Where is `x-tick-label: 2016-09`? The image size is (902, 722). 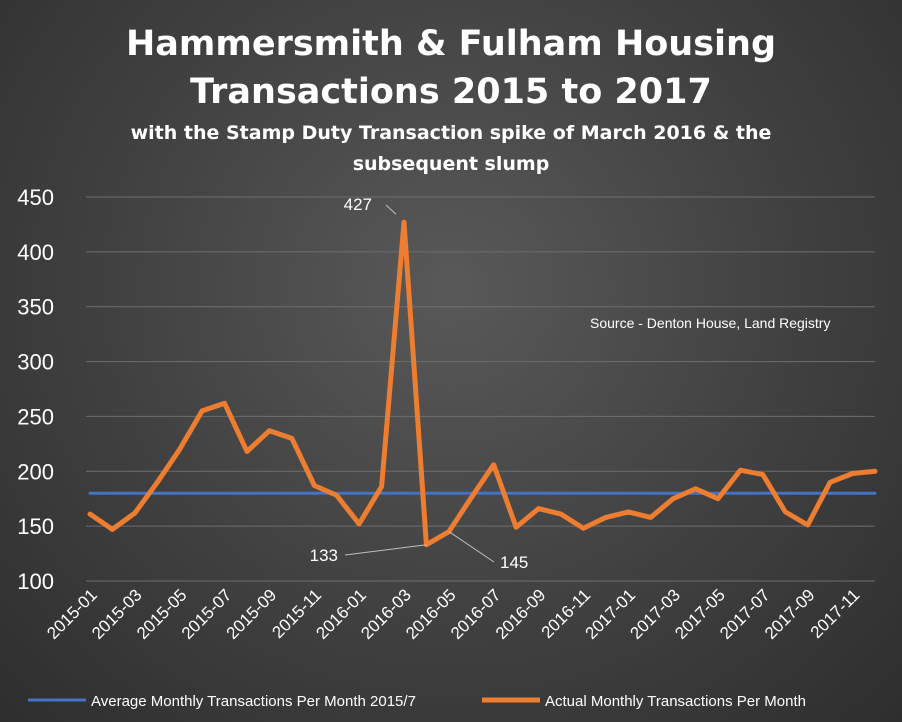 x-tick-label: 2016-09 is located at coordinates (521, 614).